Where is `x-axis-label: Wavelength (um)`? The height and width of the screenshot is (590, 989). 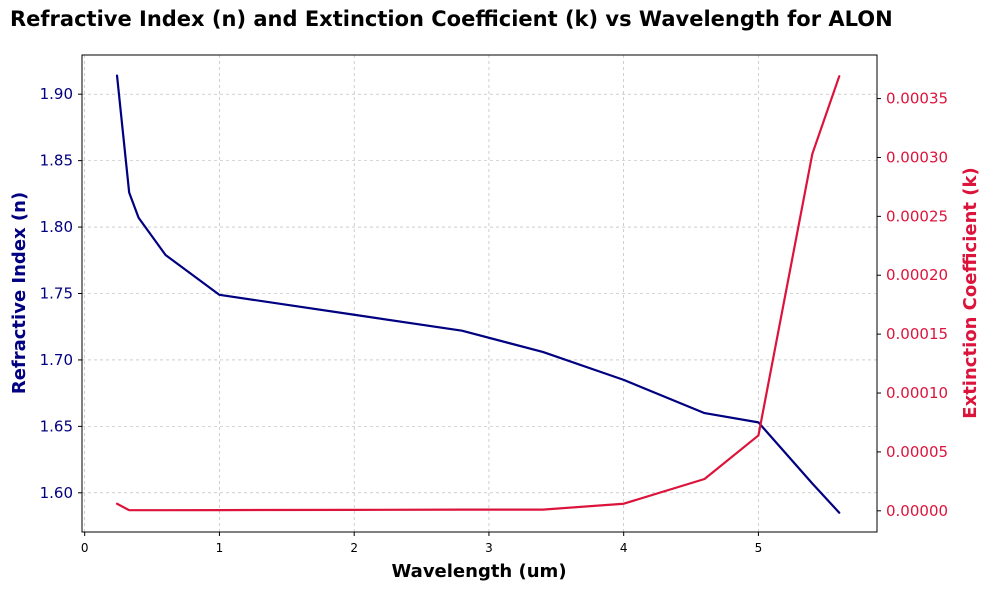
x-axis-label: Wavelength (um) is located at coordinates (478, 571).